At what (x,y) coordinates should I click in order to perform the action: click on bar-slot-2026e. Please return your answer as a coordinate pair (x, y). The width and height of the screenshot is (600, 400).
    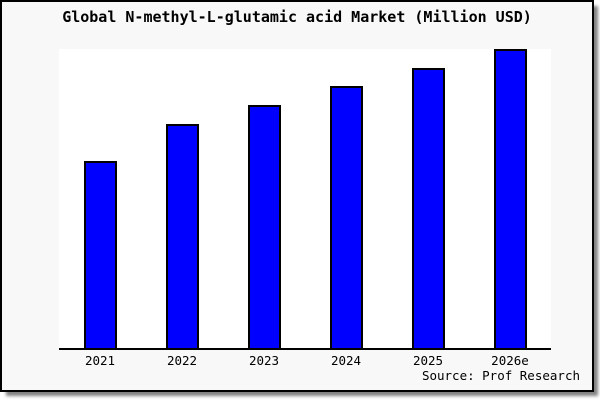
    Looking at the image, I should click on (510, 198).